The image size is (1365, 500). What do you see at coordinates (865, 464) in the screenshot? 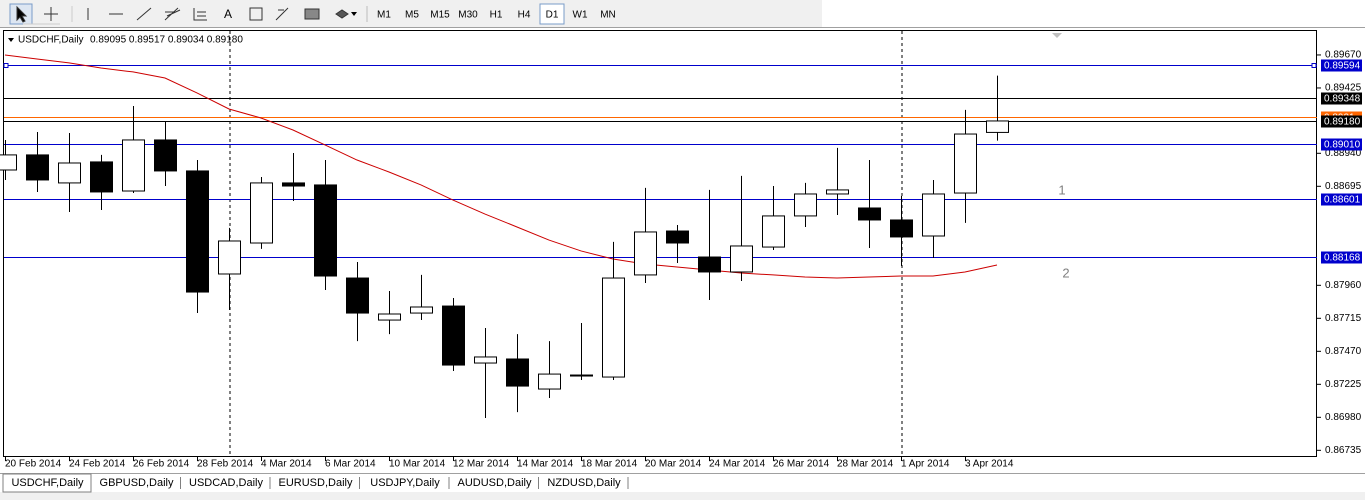
I see `x-tick-label: 28 Mar 2014` at bounding box center [865, 464].